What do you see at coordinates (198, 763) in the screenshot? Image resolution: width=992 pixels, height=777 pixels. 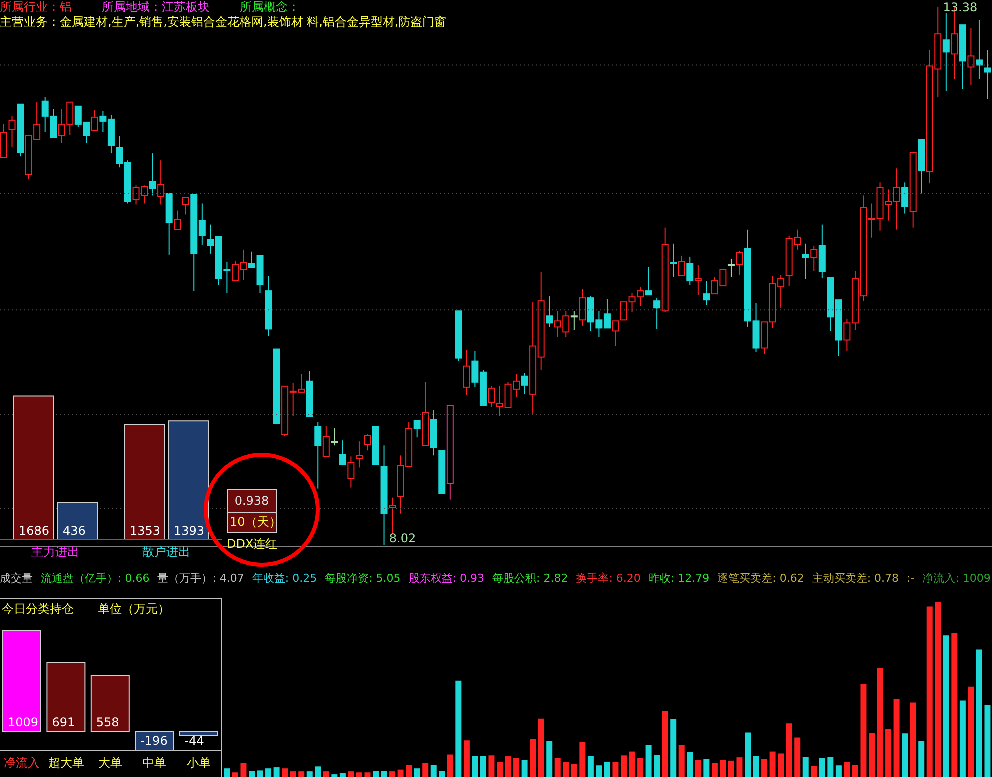 I see `x-tick-label: 小单` at bounding box center [198, 763].